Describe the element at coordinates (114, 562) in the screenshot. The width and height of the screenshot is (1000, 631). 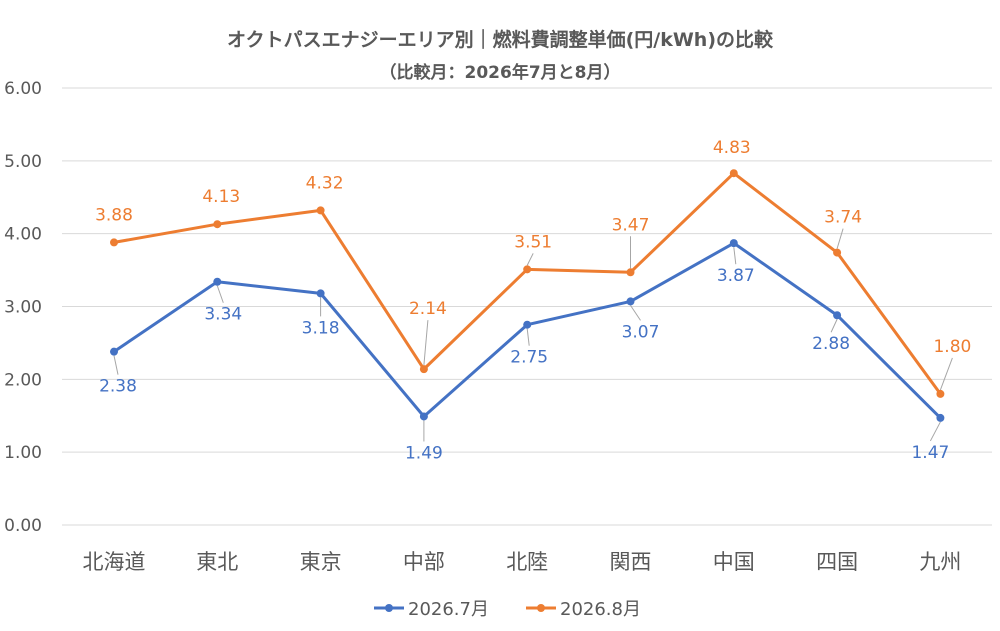
I see `x-category-label: 北海道` at that location.